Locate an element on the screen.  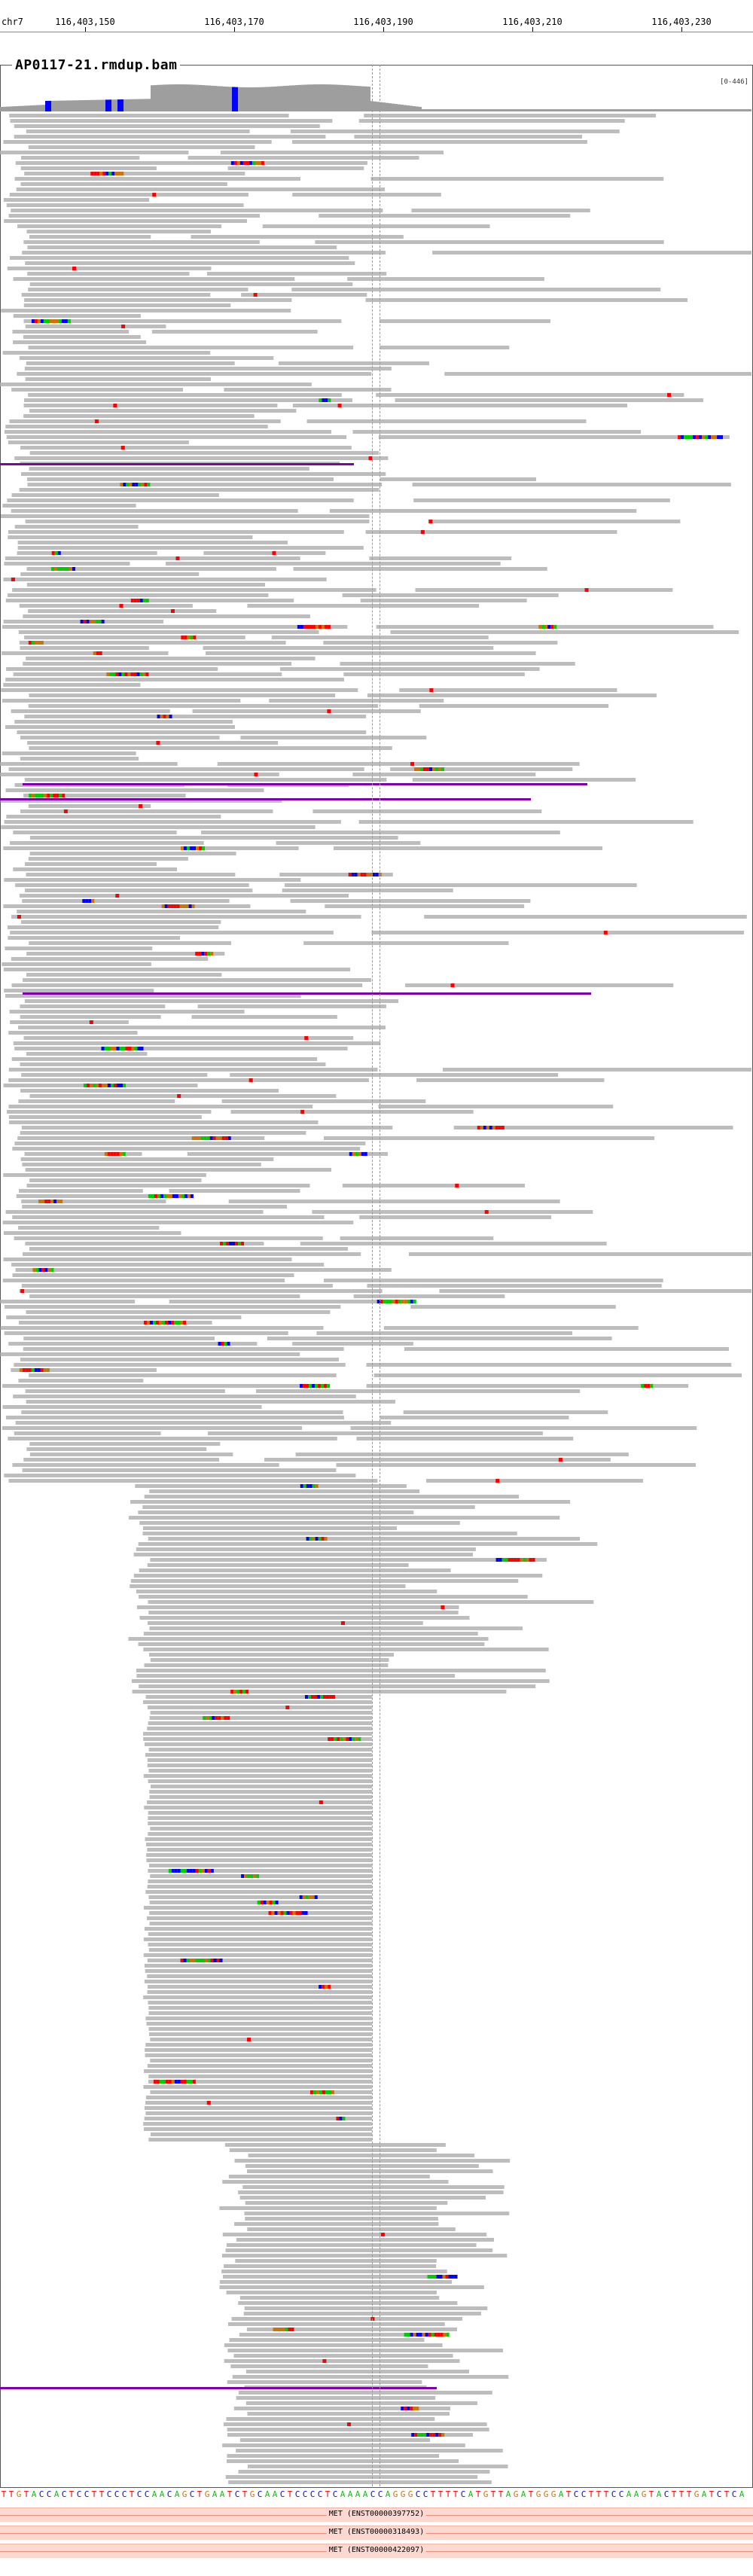
gene-track-row: MET (ENST00000397752) is located at coordinates (376, 2514).